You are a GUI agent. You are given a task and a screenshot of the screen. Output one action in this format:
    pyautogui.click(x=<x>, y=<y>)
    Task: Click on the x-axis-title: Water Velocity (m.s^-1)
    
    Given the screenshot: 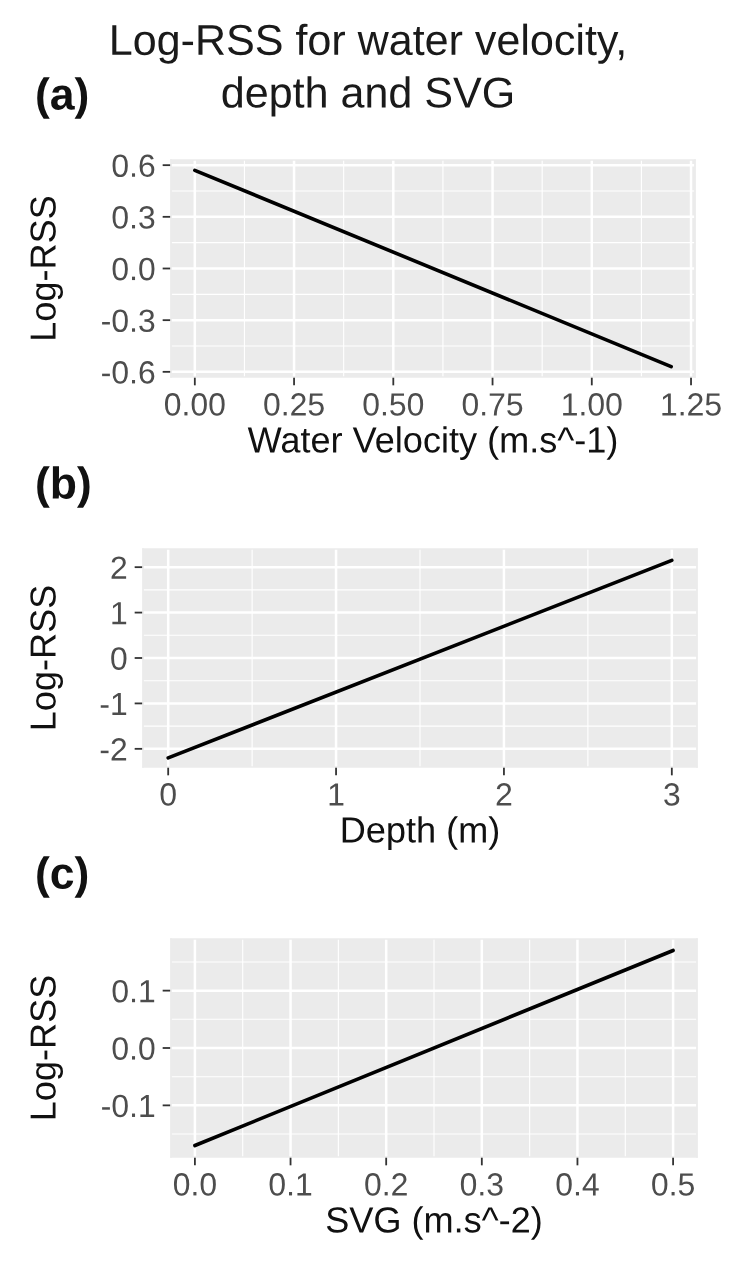 What is the action you would take?
    pyautogui.click(x=432, y=443)
    